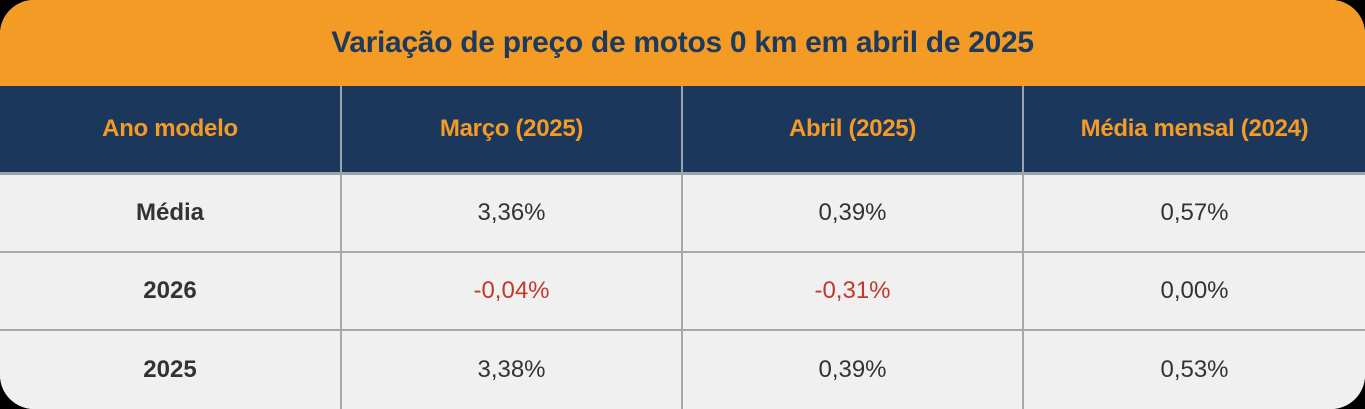  I want to click on cell-media-mensal: 0,53%, so click(1193, 369).